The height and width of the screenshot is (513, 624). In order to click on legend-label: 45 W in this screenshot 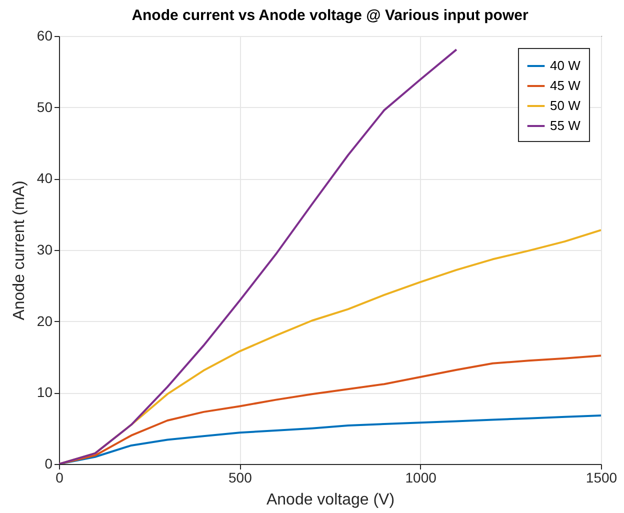, I will do `click(566, 85)`.